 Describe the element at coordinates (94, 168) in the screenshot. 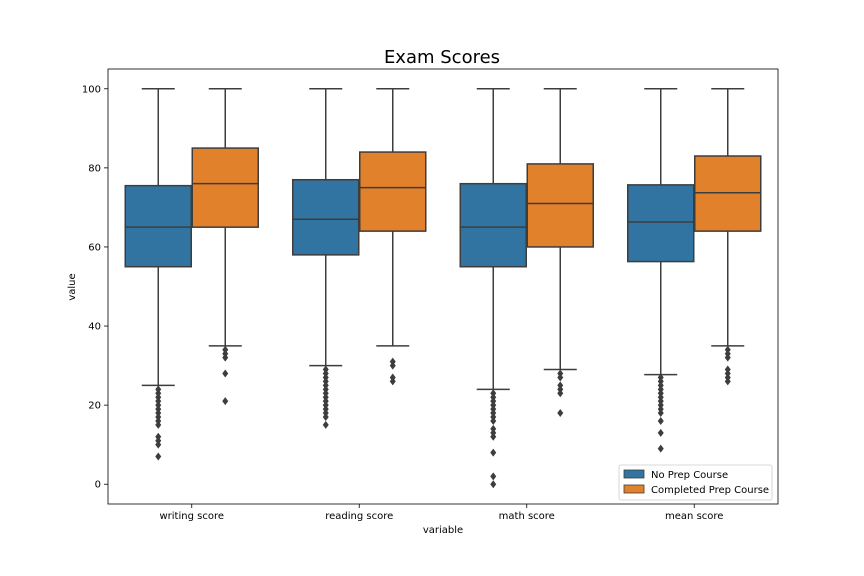

I see `y-tick-label: 80` at that location.